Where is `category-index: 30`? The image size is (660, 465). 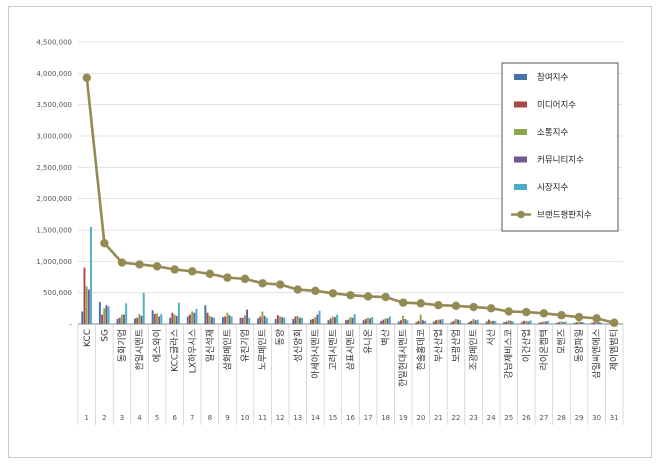
category-index: 30 is located at coordinates (596, 418).